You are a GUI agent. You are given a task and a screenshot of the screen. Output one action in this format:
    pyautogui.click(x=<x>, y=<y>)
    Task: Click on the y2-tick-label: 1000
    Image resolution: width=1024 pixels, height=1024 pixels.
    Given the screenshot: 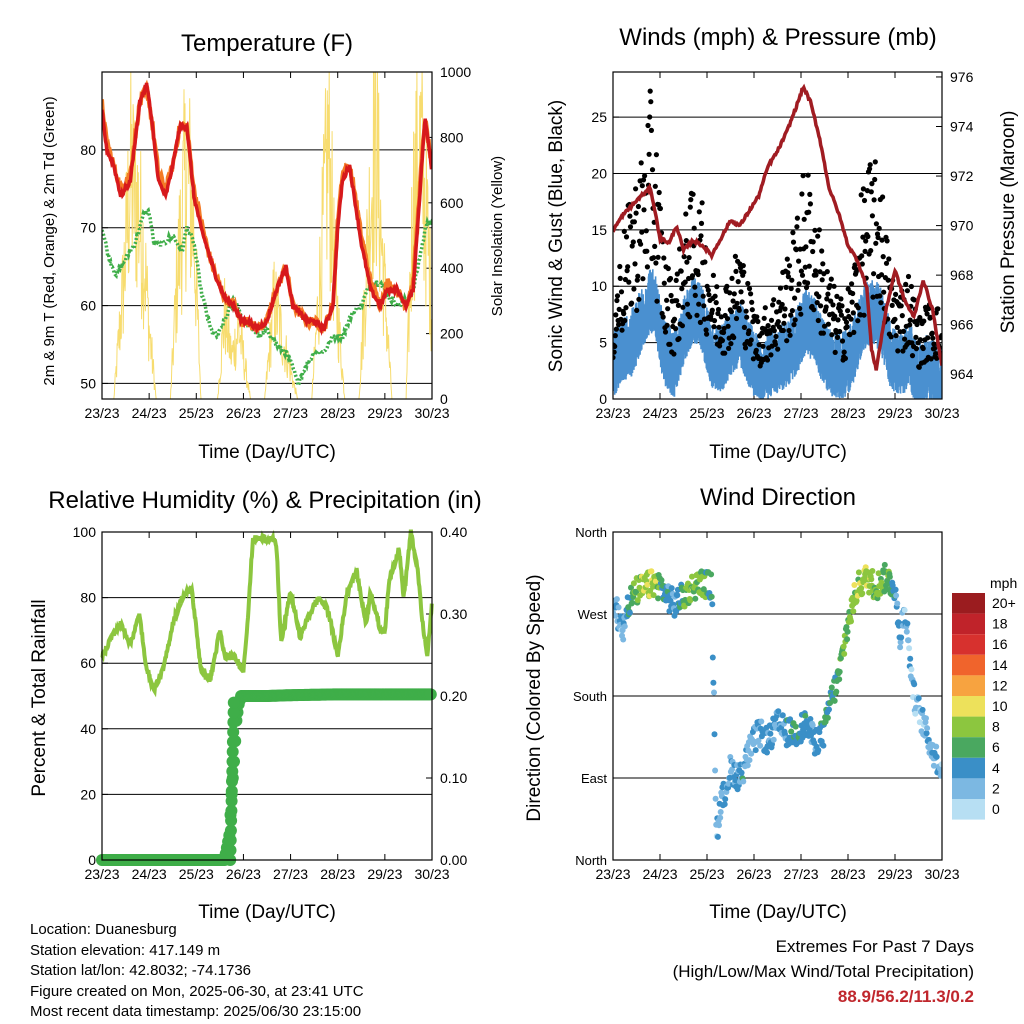 What is the action you would take?
    pyautogui.click(x=455, y=72)
    